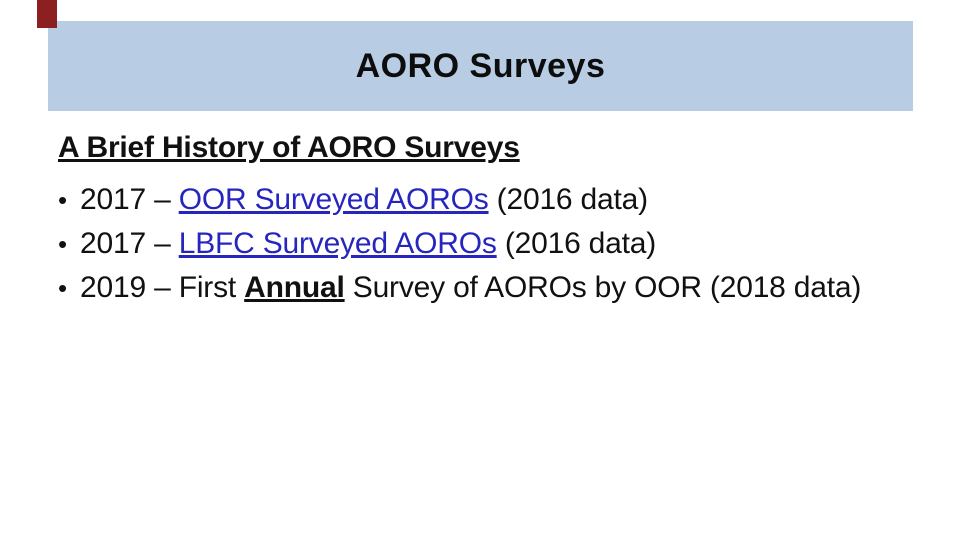  I want to click on body-heading: A Brief History of AORO Surveys, so click(289, 147).